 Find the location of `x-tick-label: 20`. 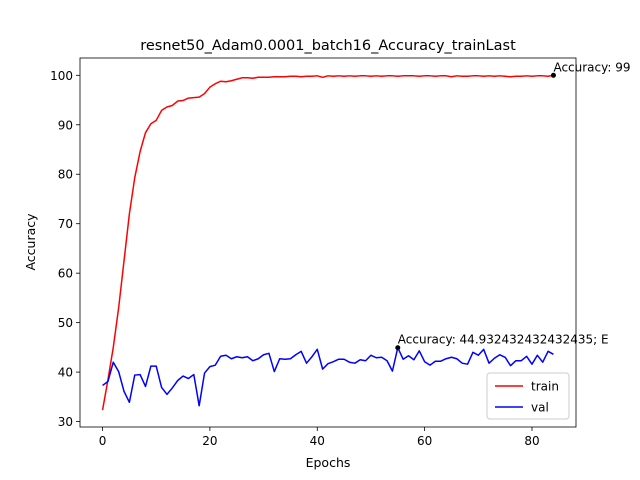

x-tick-label: 20 is located at coordinates (209, 441).